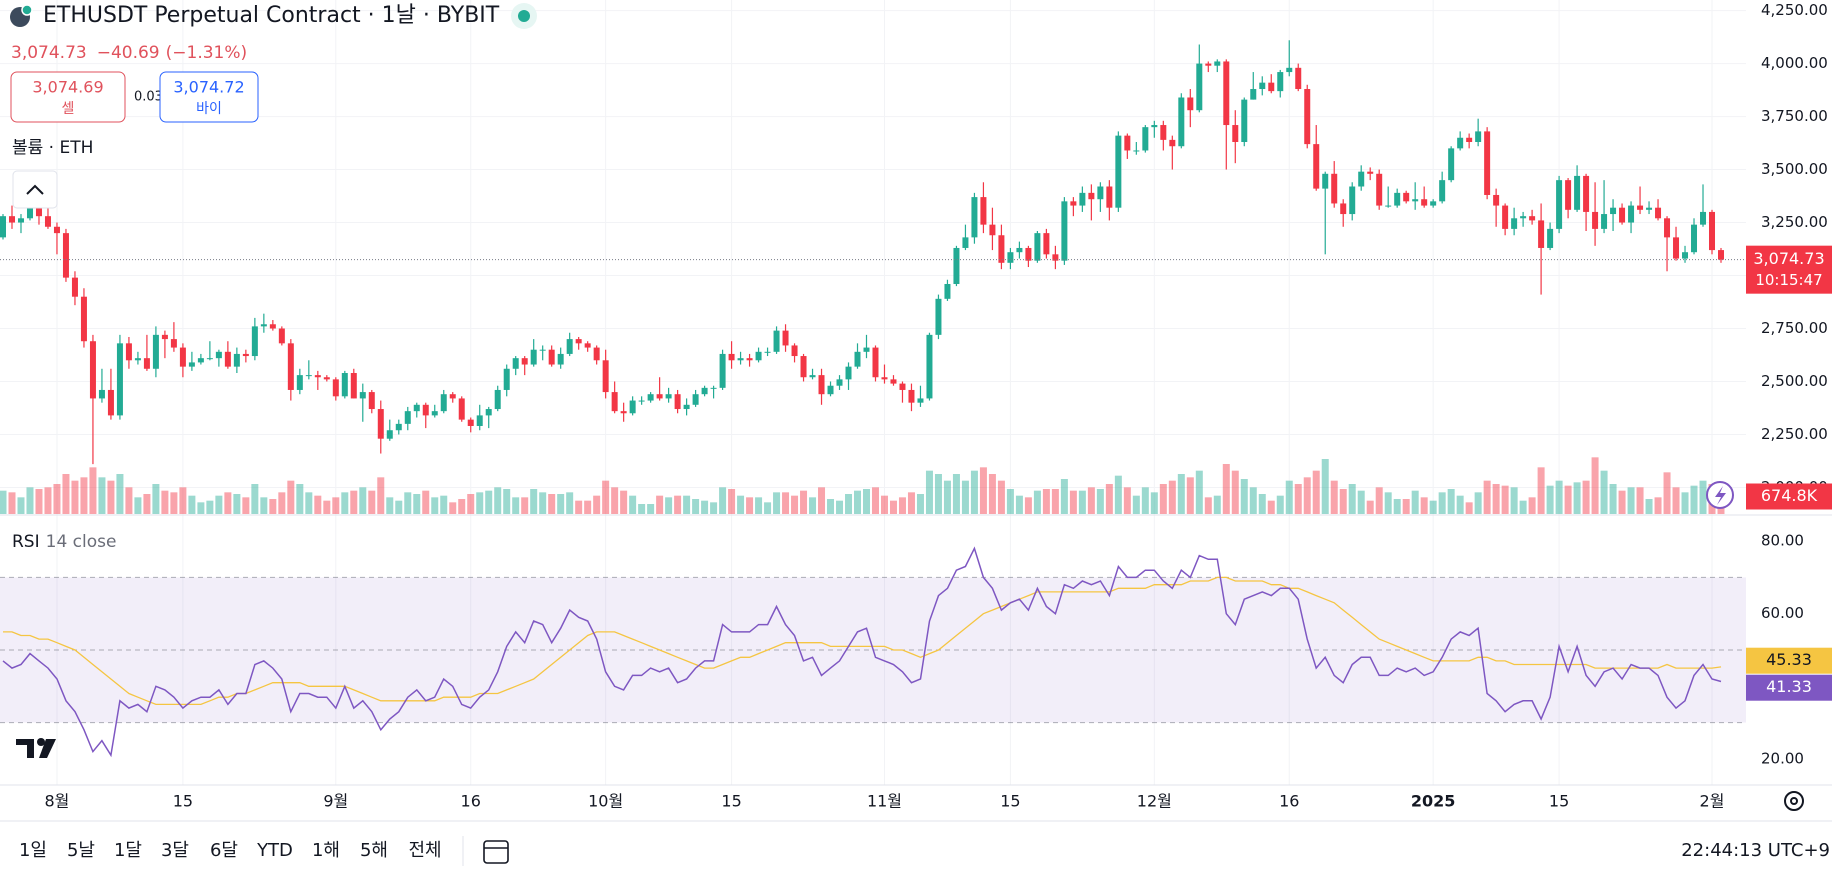  What do you see at coordinates (1720, 495) in the screenshot?
I see `lightning-button` at bounding box center [1720, 495].